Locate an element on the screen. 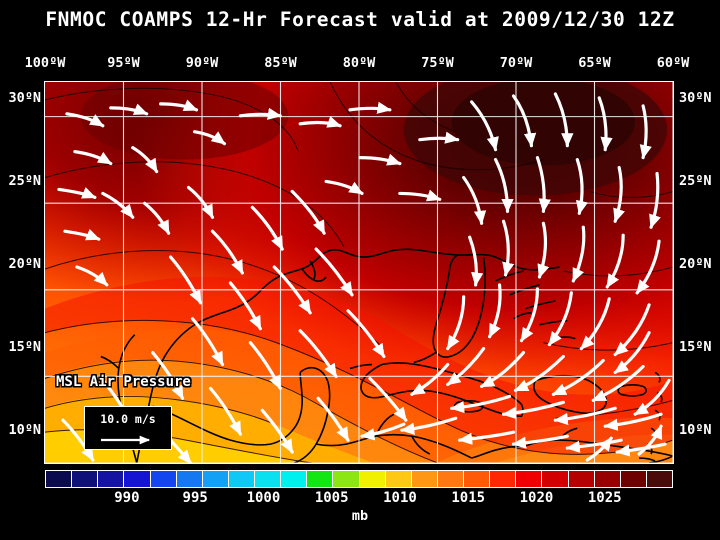  colorbar-tick-label: 1000 is located at coordinates (263, 498).